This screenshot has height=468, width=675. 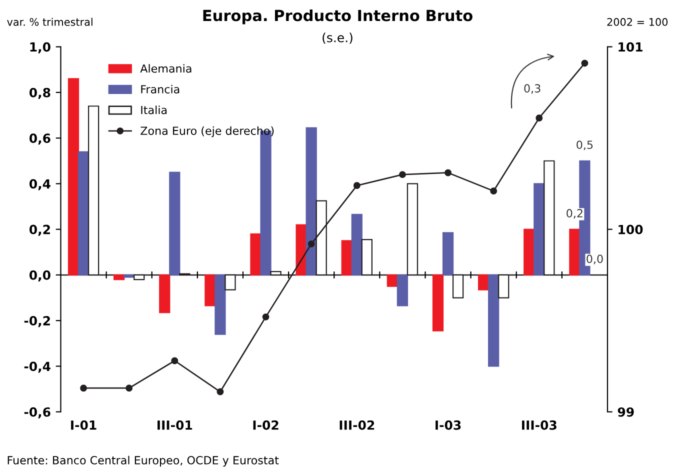 What do you see at coordinates (626, 412) in the screenshot?
I see `y2-tick-label: 99` at bounding box center [626, 412].